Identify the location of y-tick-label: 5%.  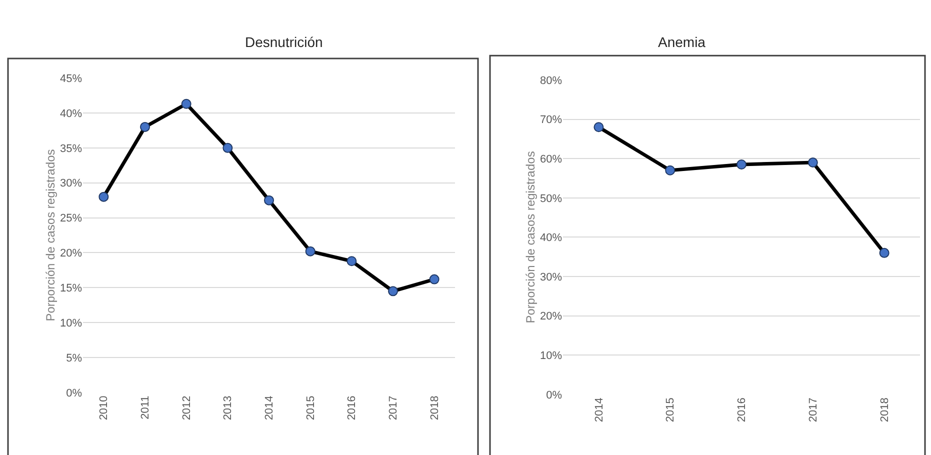
(74, 358).